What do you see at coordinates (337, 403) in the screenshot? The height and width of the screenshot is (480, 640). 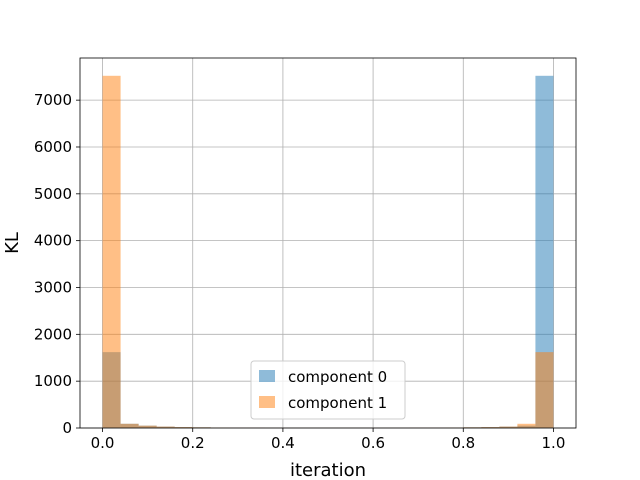 I see `legend-label-component-1: component 1` at bounding box center [337, 403].